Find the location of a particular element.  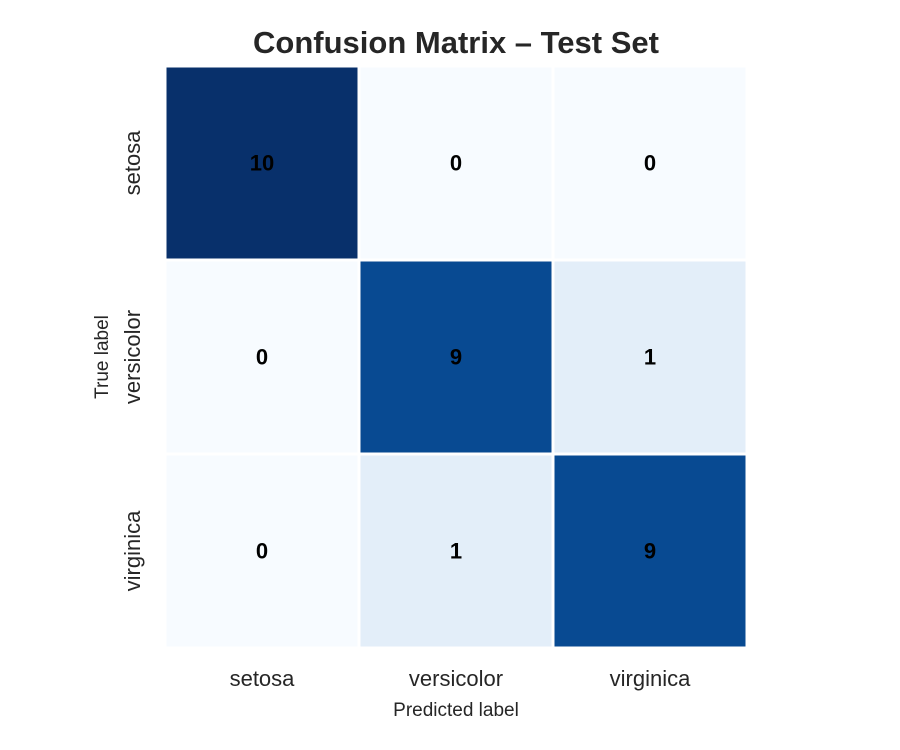

x-axis-label: Predicted label is located at coordinates (456, 710).